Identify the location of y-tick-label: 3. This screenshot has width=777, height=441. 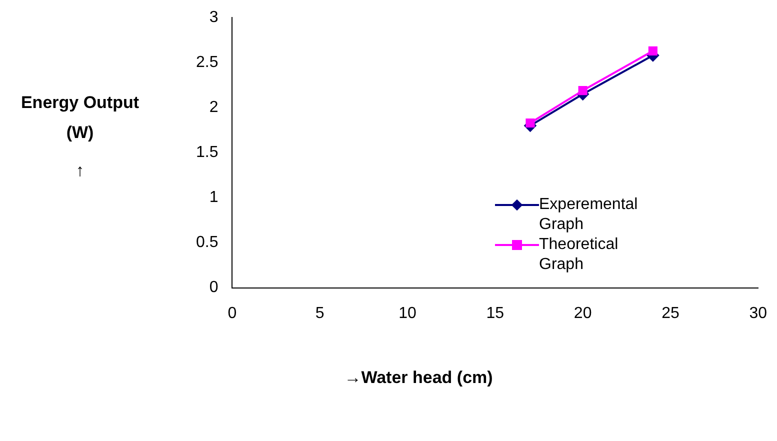
(213, 17).